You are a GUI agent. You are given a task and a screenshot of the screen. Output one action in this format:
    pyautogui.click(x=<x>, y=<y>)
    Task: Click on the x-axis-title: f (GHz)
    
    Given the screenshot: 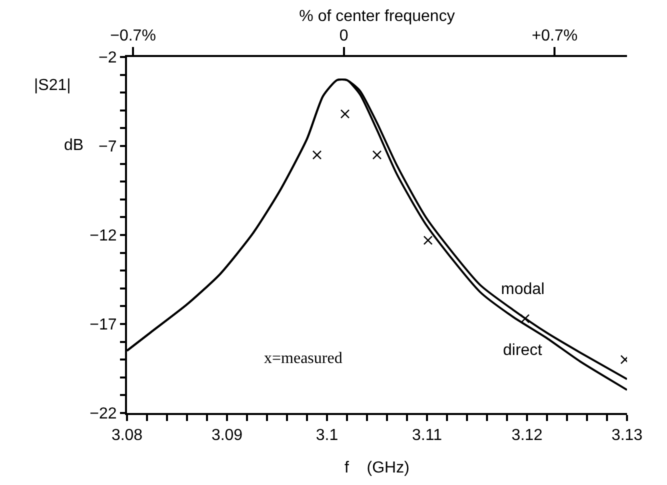 What is the action you would take?
    pyautogui.click(x=377, y=467)
    